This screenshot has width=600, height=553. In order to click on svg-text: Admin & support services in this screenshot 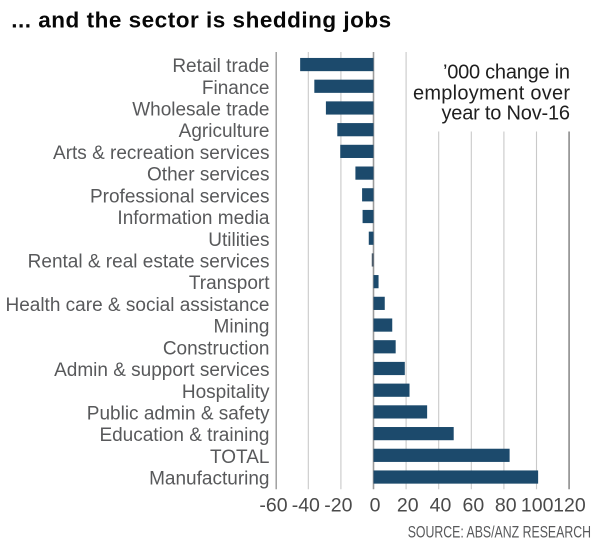, I will do `click(161, 370)`.